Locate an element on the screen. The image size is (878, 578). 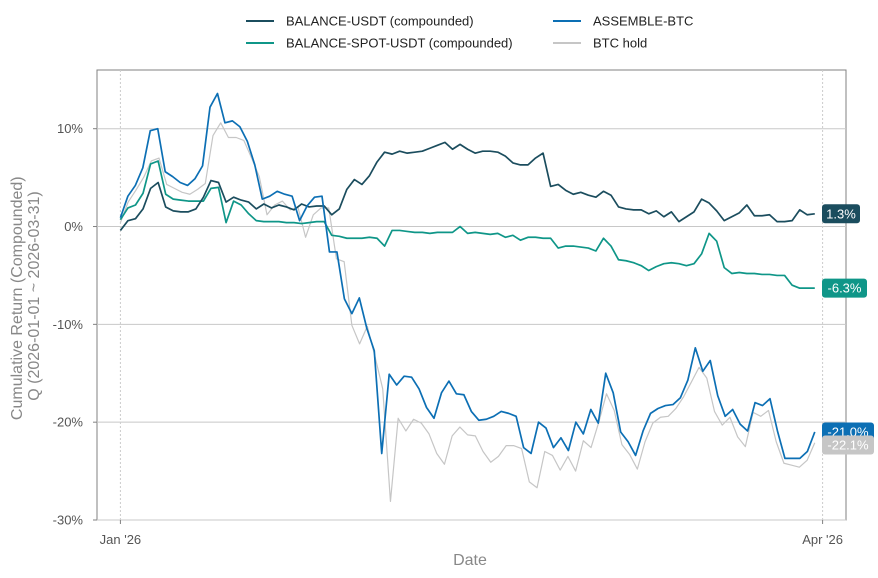
x-axis-title: Date is located at coordinates (470, 560).